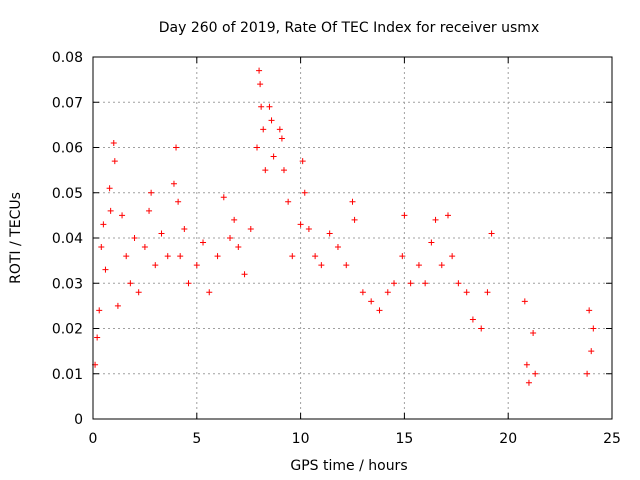 This screenshot has height=480, width=640. I want to click on x-tick-label: 10, so click(301, 439).